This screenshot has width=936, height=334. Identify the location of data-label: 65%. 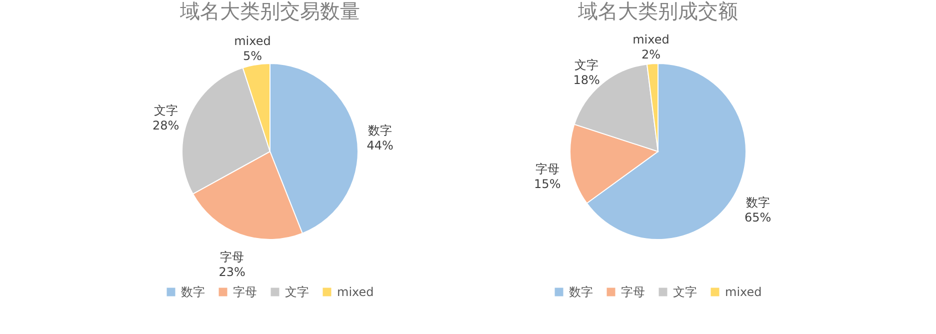
(758, 217).